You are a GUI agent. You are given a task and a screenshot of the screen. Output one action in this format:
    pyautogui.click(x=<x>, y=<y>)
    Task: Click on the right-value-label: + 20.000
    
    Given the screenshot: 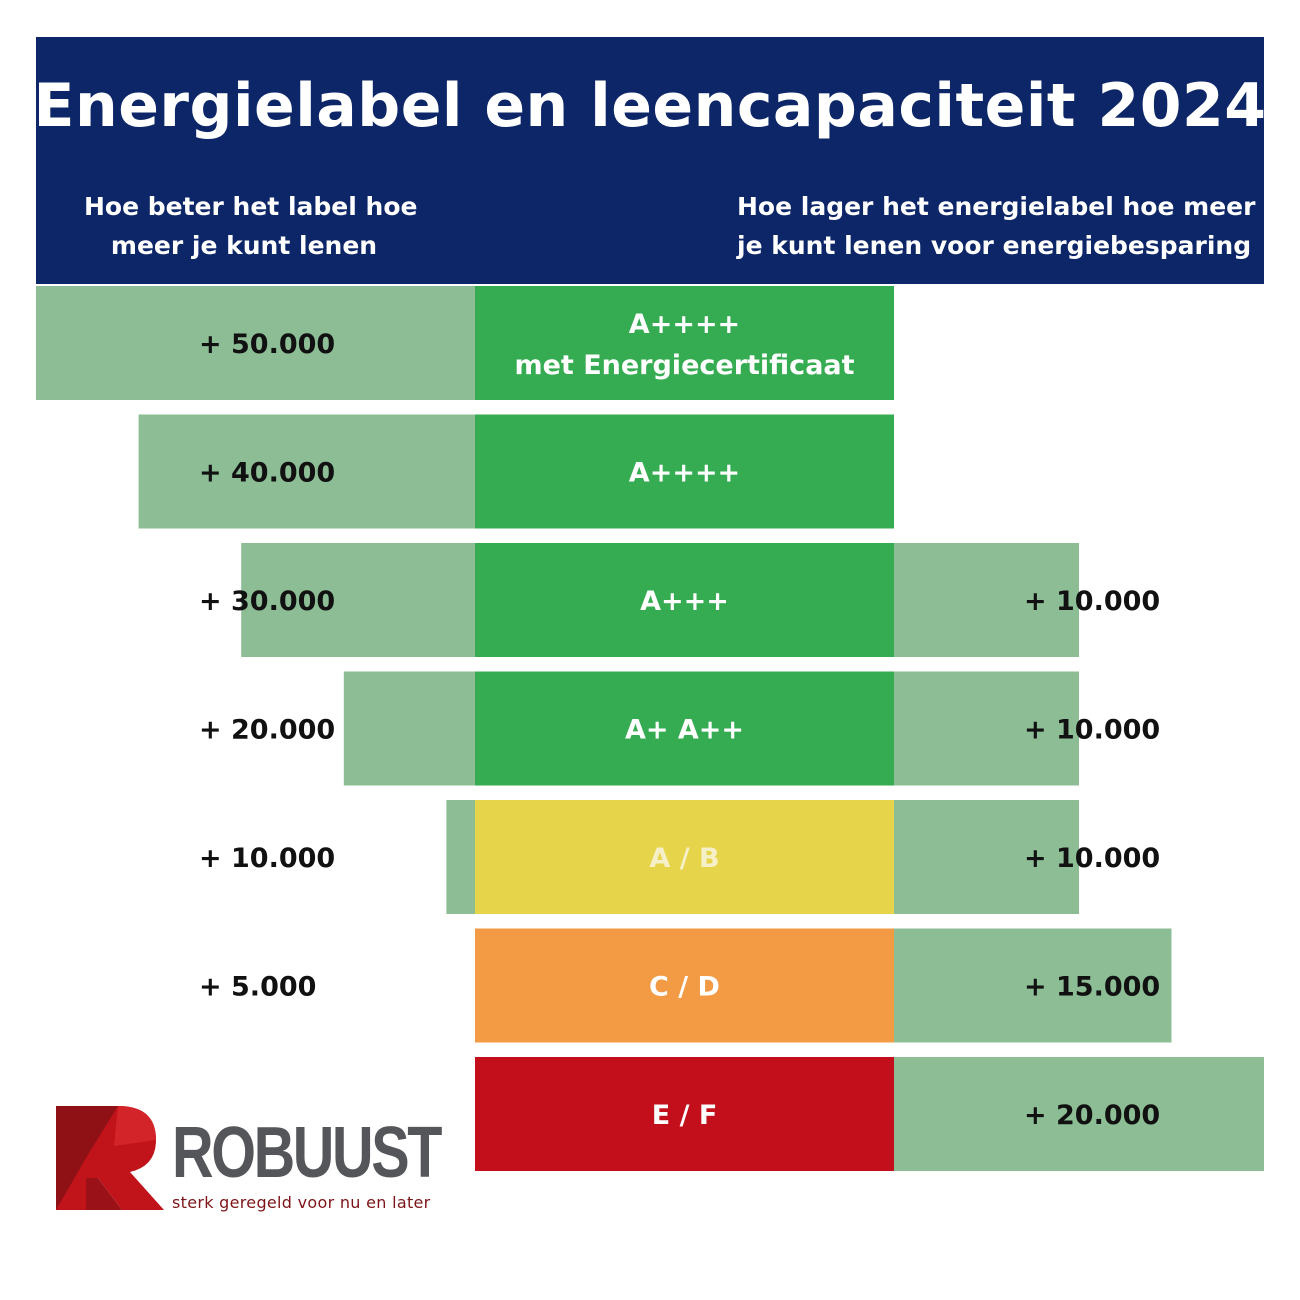 What is the action you would take?
    pyautogui.click(x=1092, y=1115)
    